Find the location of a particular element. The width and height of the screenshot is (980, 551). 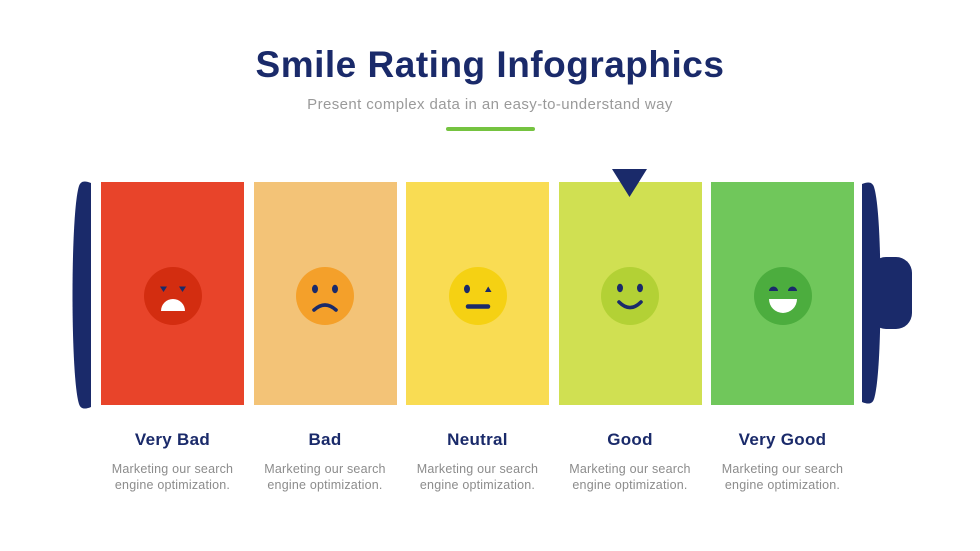

smile-face-icon is located at coordinates (630, 296).